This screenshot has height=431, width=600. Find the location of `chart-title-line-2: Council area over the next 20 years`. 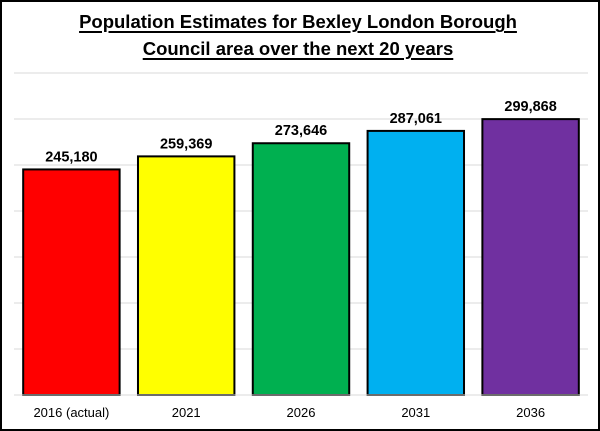

chart-title-line-2: Council area over the next 20 years is located at coordinates (298, 48).